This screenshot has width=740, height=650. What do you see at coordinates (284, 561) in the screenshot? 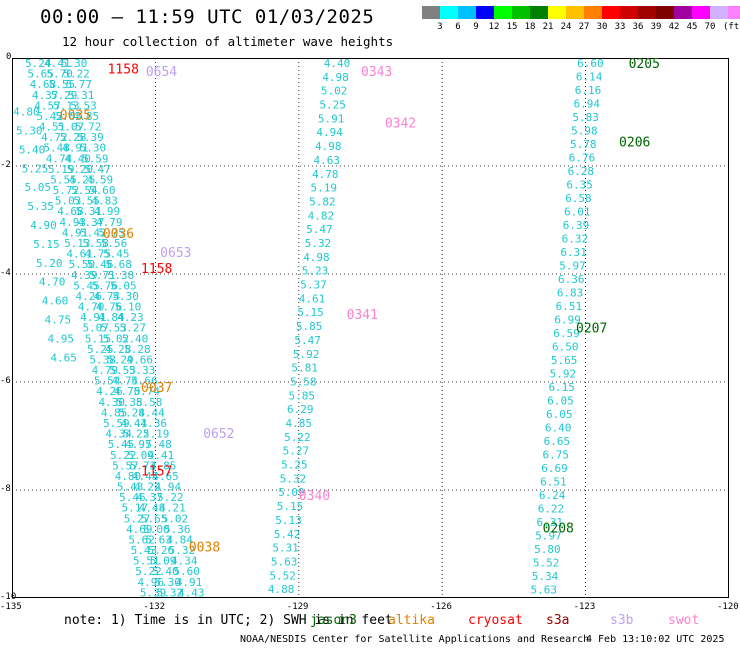
I see `swh-value: 5.63` at bounding box center [284, 561].